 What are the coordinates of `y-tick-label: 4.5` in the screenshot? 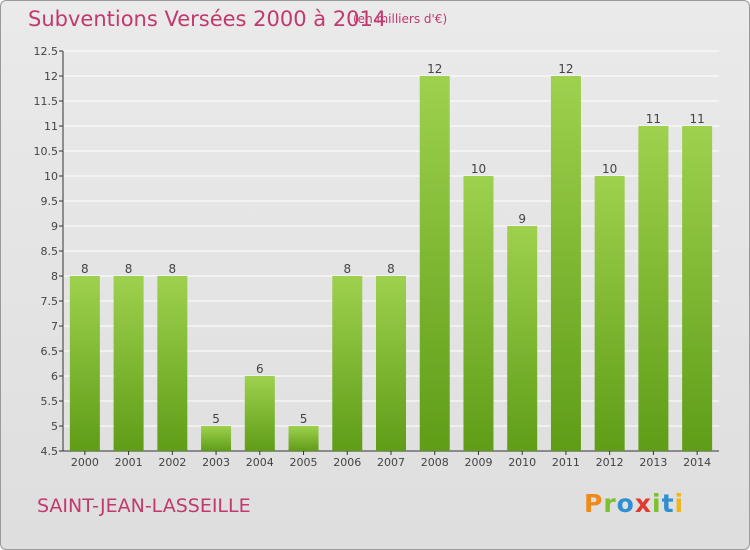 It's located at (50, 451).